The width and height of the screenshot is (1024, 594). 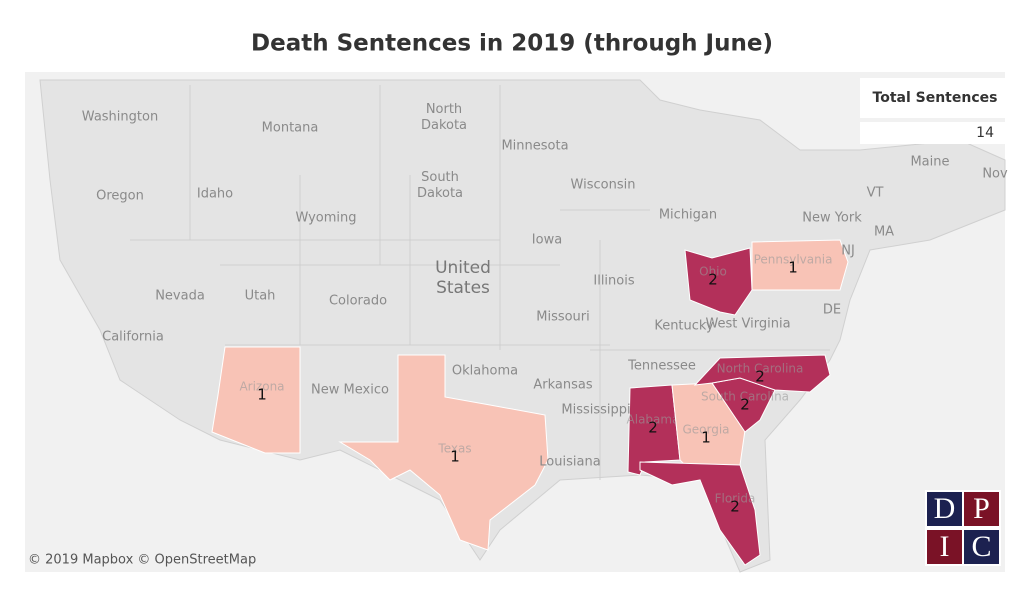 What do you see at coordinates (180, 296) in the screenshot?
I see `state-label: Nevada` at bounding box center [180, 296].